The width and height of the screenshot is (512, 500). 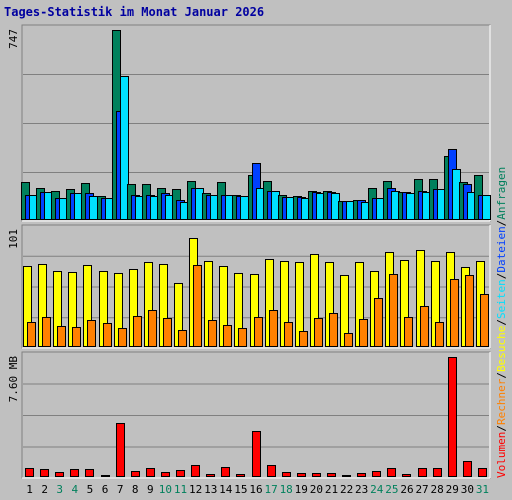 What do you see at coordinates (165, 489) in the screenshot?
I see `day-label-10: 10` at bounding box center [165, 489].